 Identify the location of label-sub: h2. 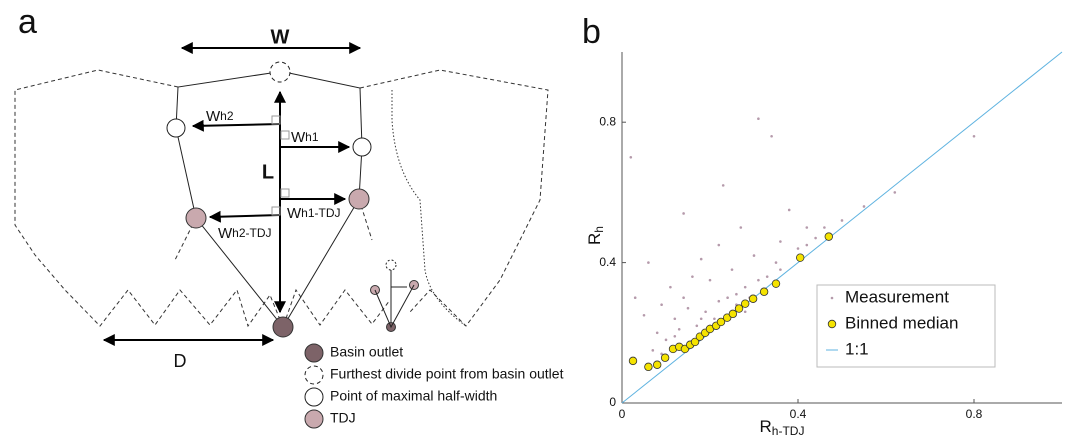
(227, 116).